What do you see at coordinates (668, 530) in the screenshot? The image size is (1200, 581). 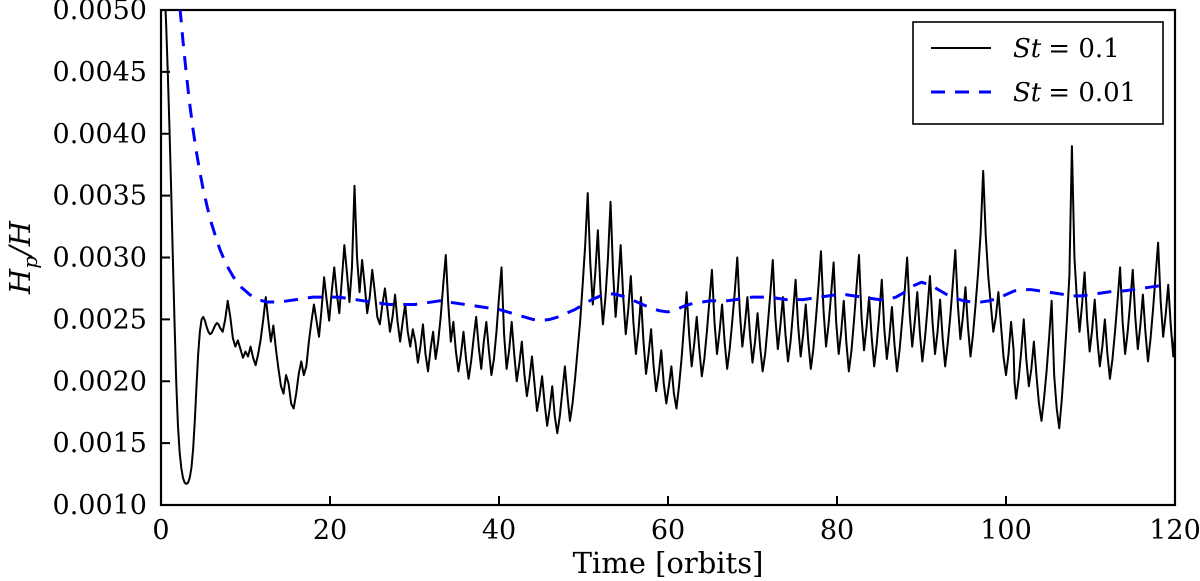 I see `x-tick-label-60: 60` at bounding box center [668, 530].